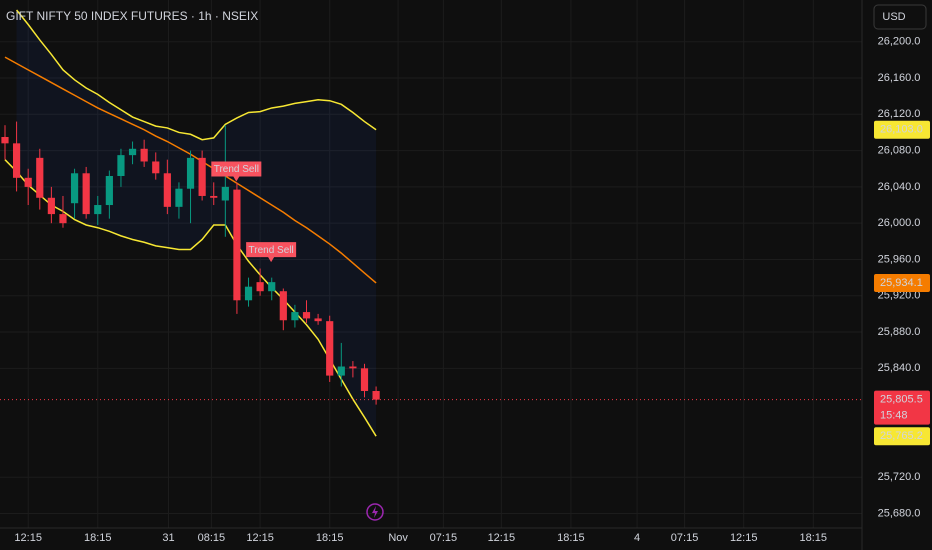 The image size is (932, 550). Describe the element at coordinates (899, 114) in the screenshot. I see `y-tick-label: 26,120.0` at that location.